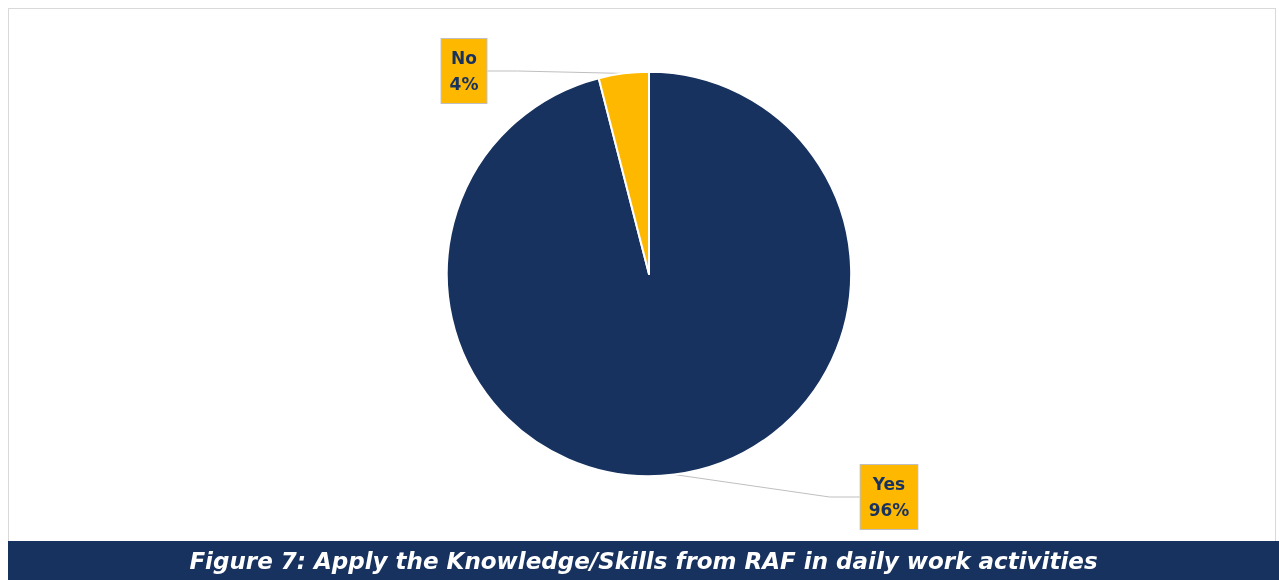 This screenshot has width=1279, height=580. I want to click on data-label: 96%, so click(889, 510).